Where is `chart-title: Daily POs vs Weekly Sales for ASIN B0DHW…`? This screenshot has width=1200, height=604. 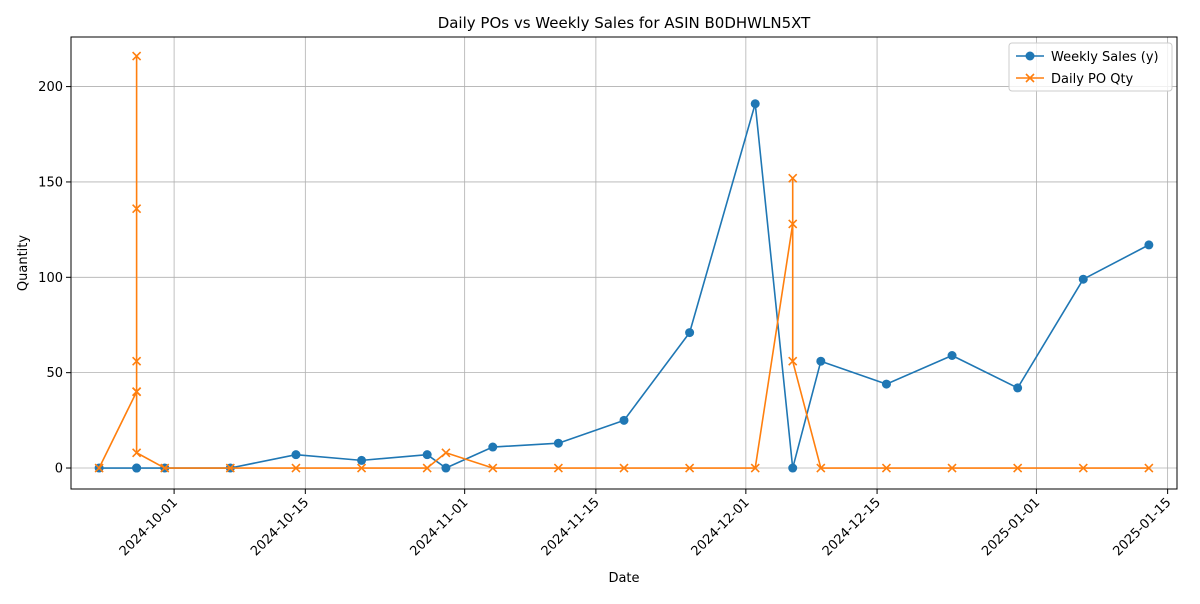
chart-title: Daily POs vs Weekly Sales for ASIN B0DHW… is located at coordinates (624, 23).